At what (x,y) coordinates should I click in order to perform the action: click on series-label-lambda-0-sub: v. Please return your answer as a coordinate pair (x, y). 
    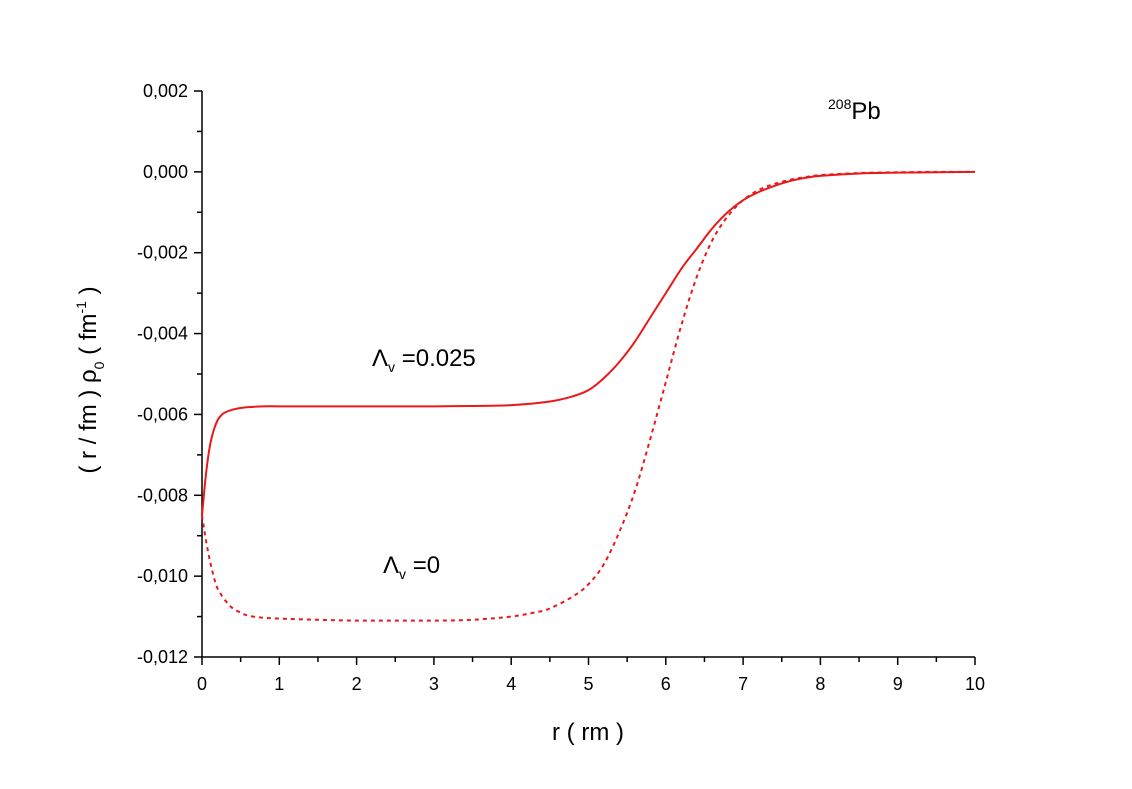
    Looking at the image, I should click on (402, 574).